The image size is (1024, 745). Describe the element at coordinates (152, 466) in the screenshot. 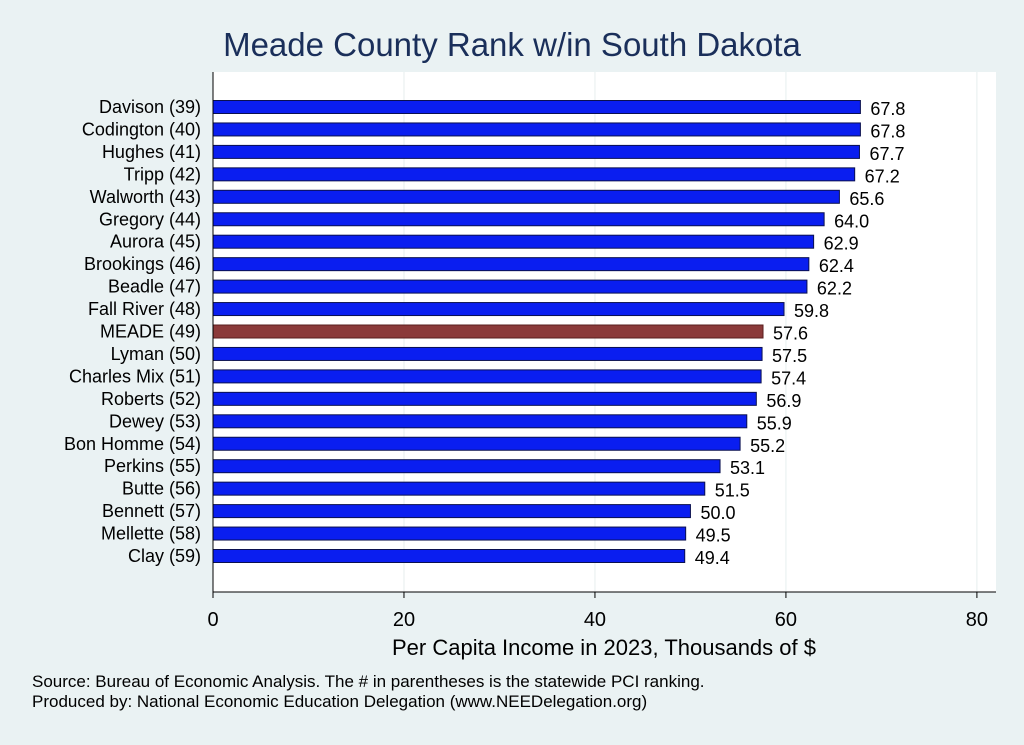

I see `category-label: Perkins (55)` at that location.